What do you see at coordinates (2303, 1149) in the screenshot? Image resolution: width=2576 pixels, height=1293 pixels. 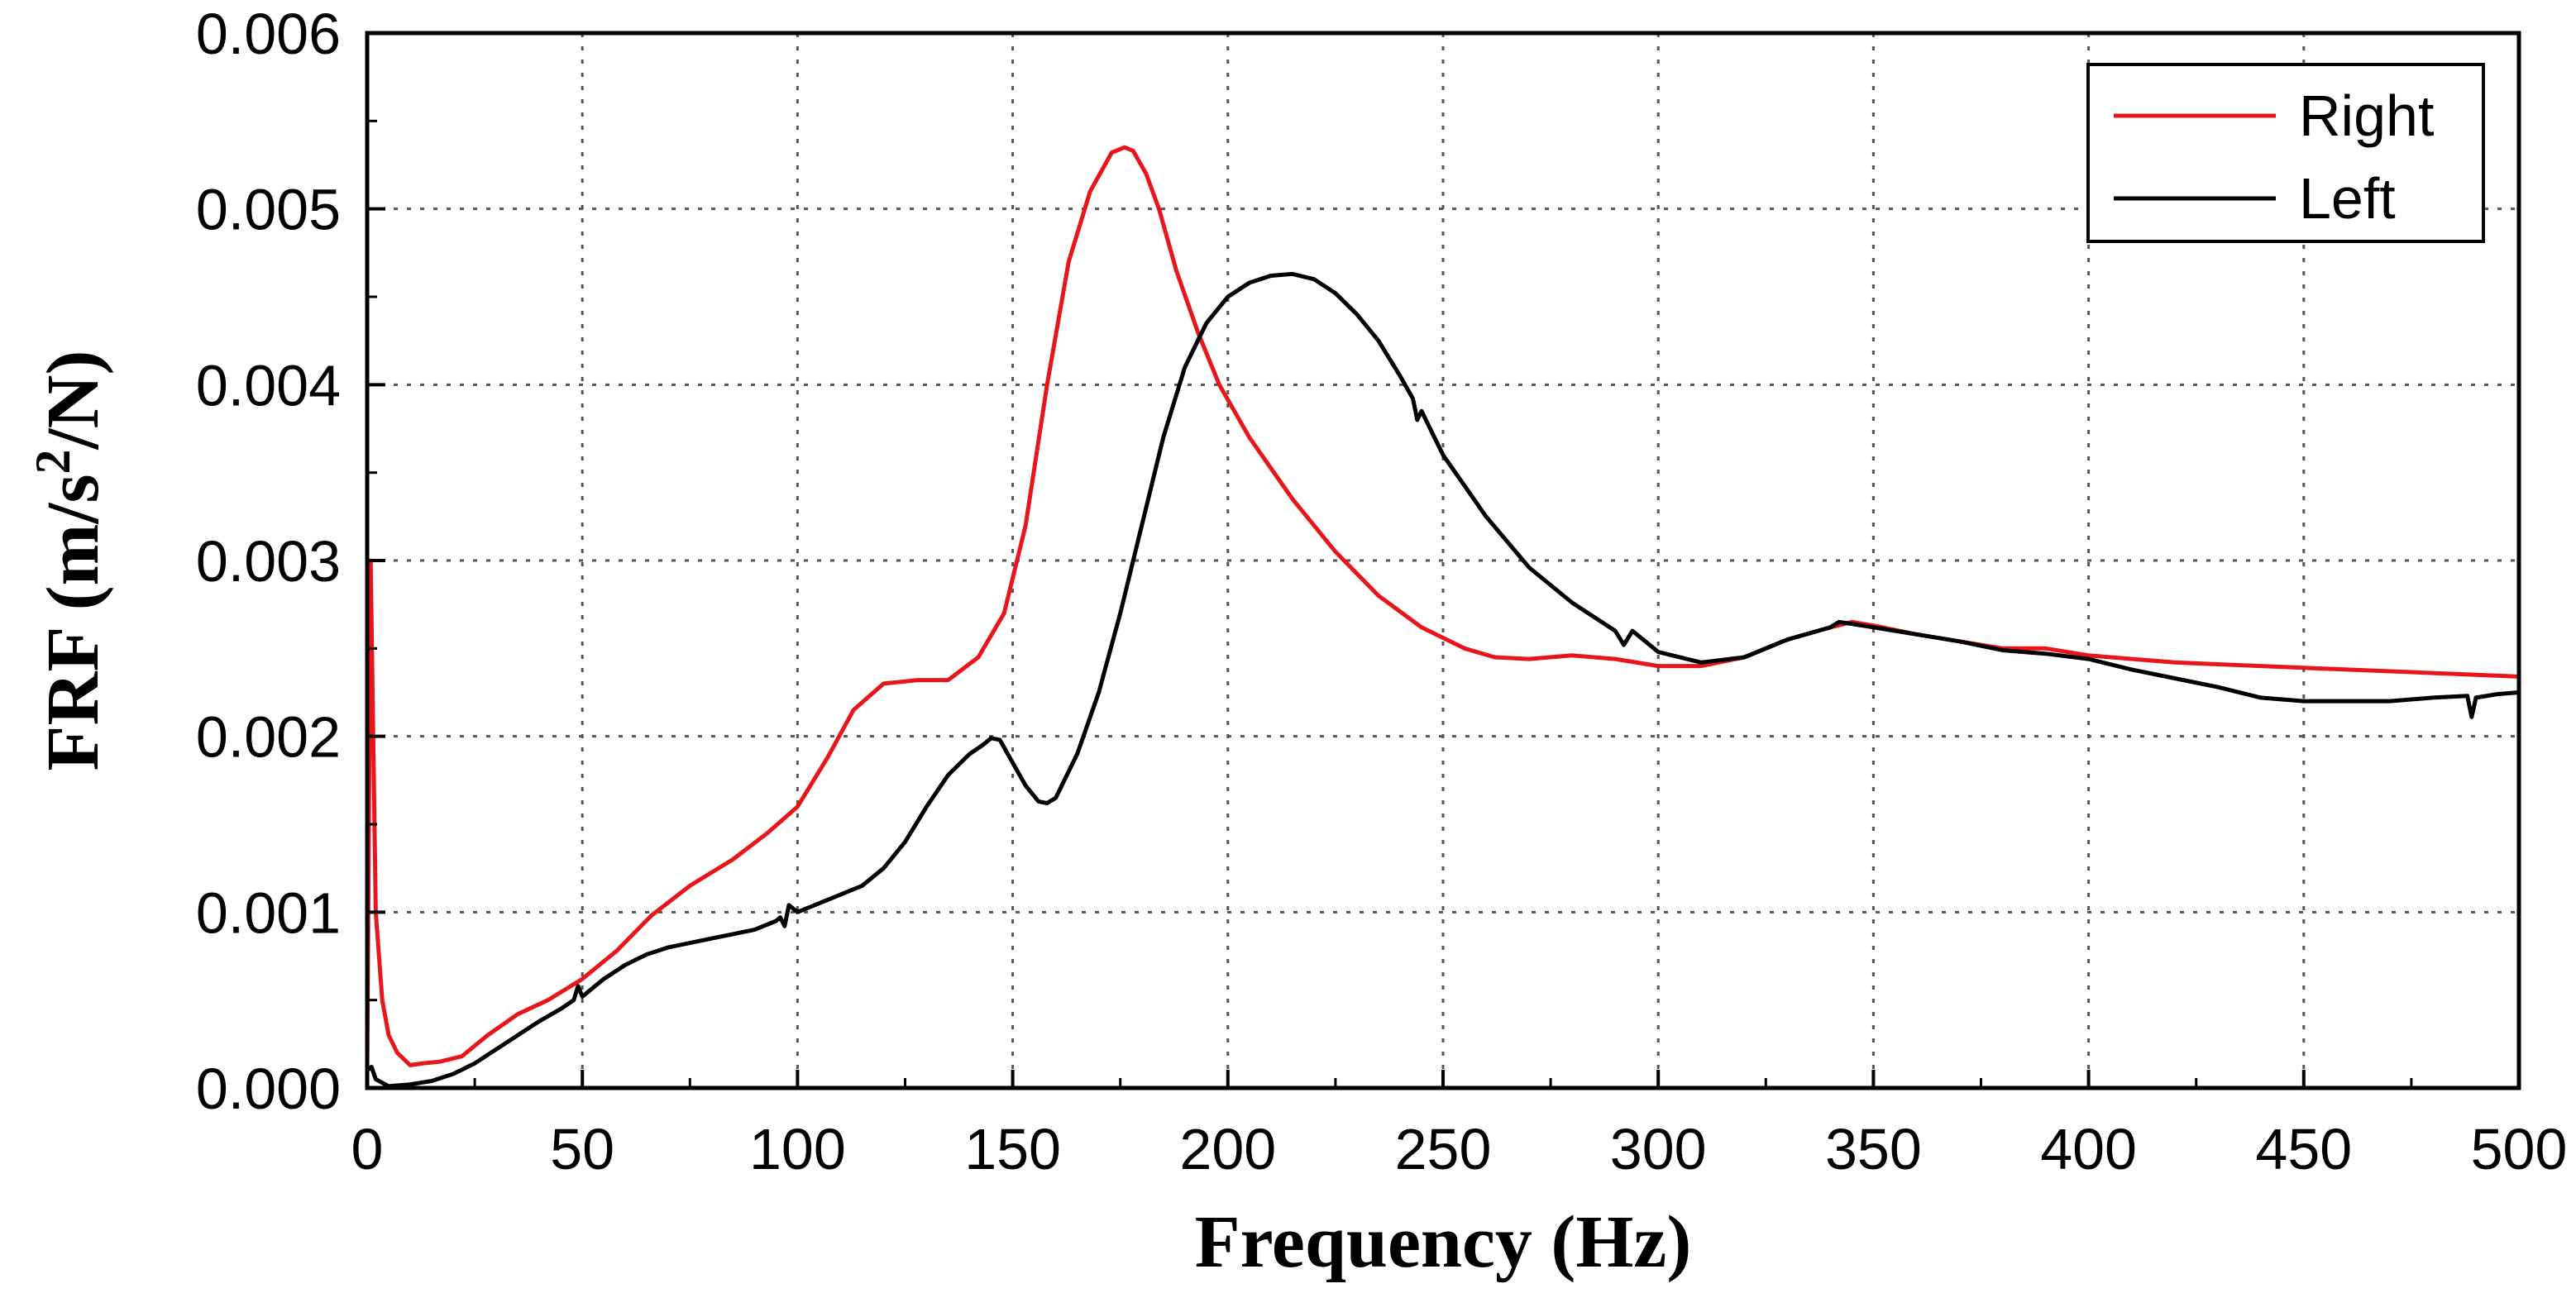 I see `x-tick-label-450: 450` at bounding box center [2303, 1149].